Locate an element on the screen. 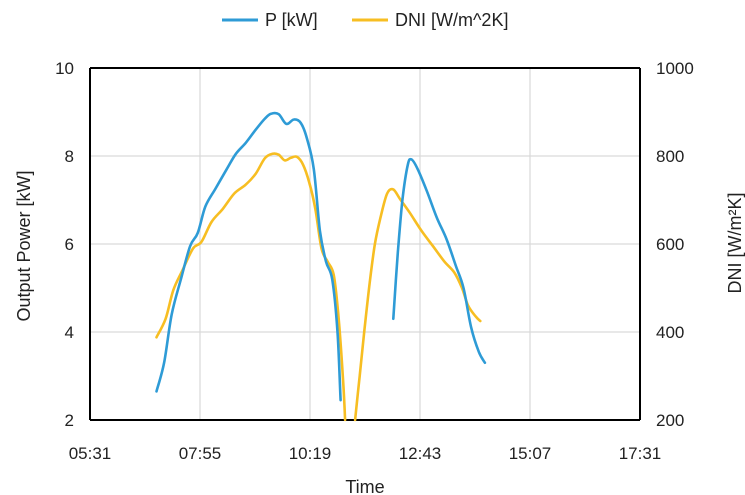  y2-tick-label: 800 is located at coordinates (670, 156).